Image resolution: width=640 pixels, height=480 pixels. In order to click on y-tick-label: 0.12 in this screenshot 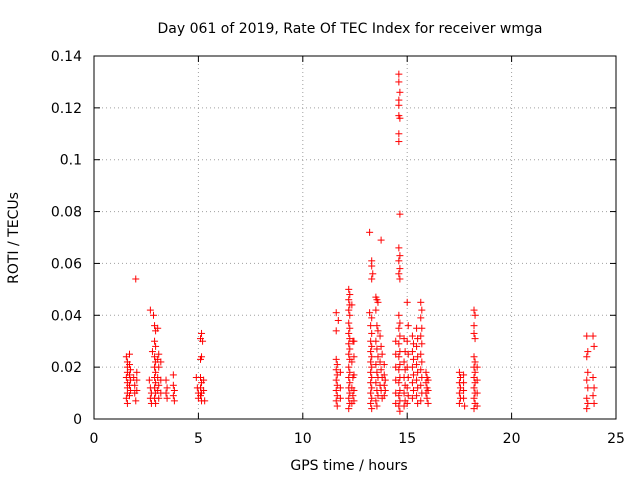, I will do `click(66, 109)`.